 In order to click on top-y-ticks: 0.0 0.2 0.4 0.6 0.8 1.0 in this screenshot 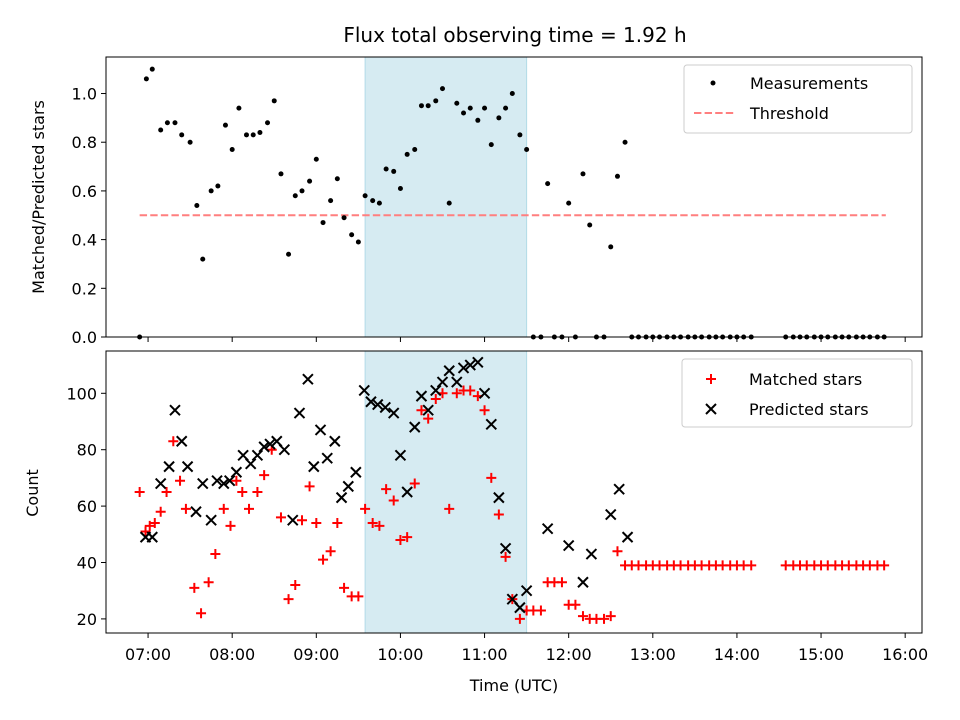, I will do `click(89, 216)`.